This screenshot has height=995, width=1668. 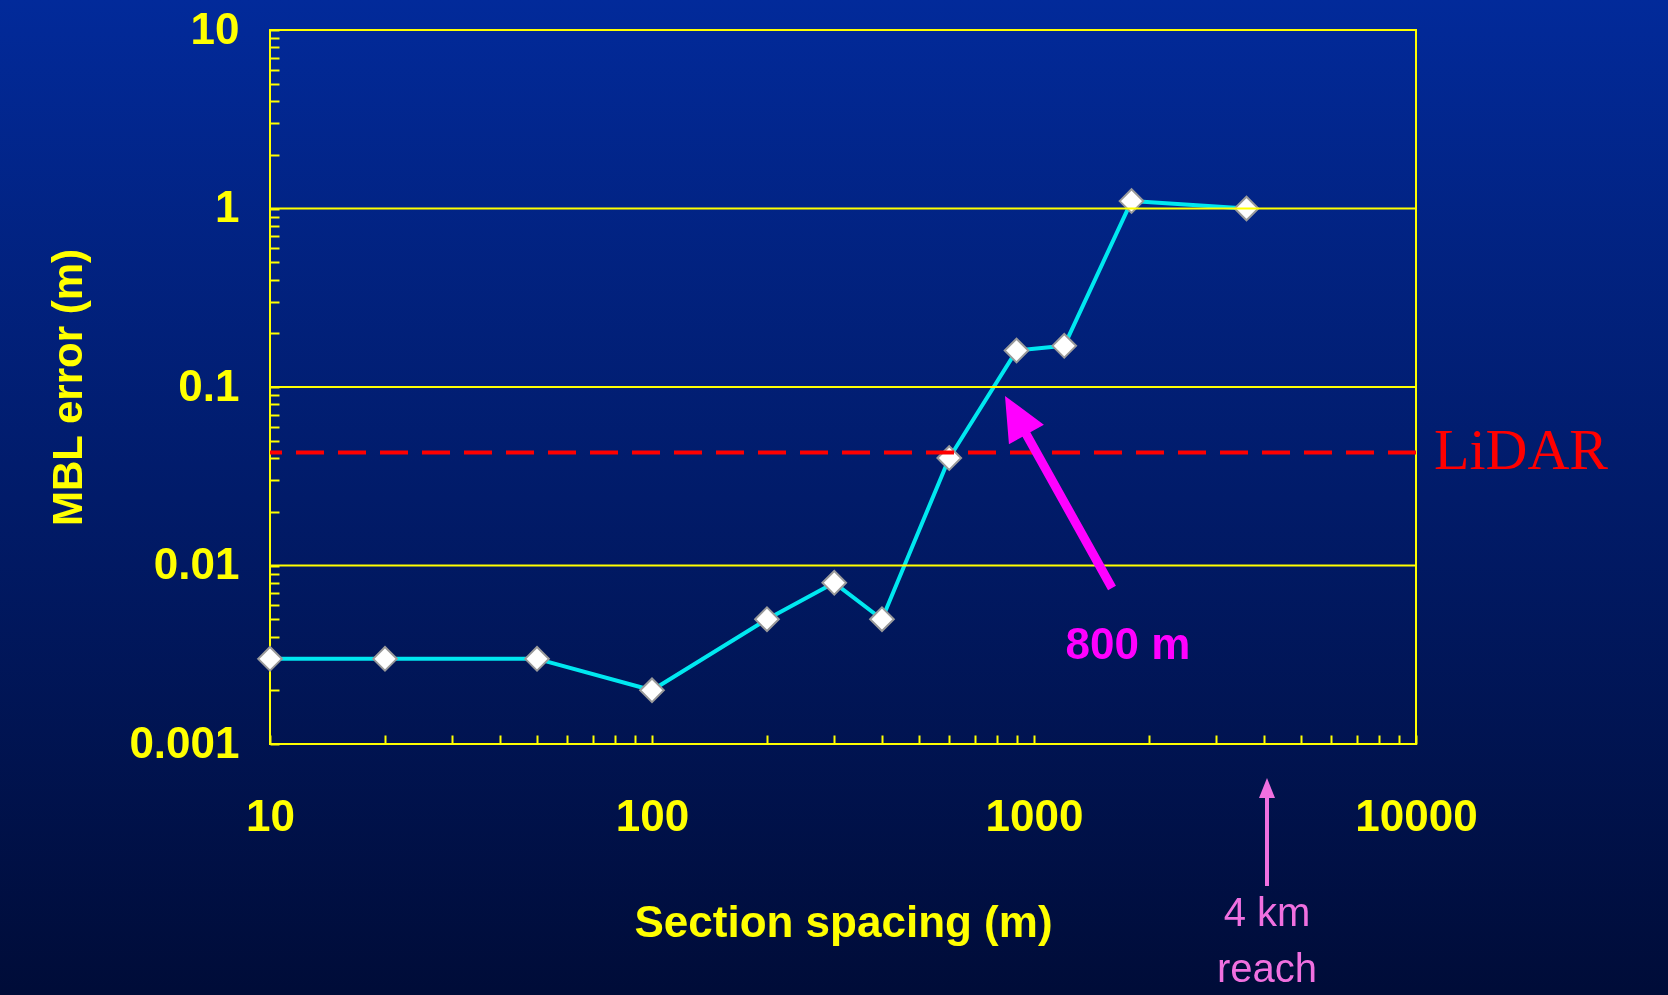 I want to click on y-tick-label: 0.1, so click(x=209, y=385).